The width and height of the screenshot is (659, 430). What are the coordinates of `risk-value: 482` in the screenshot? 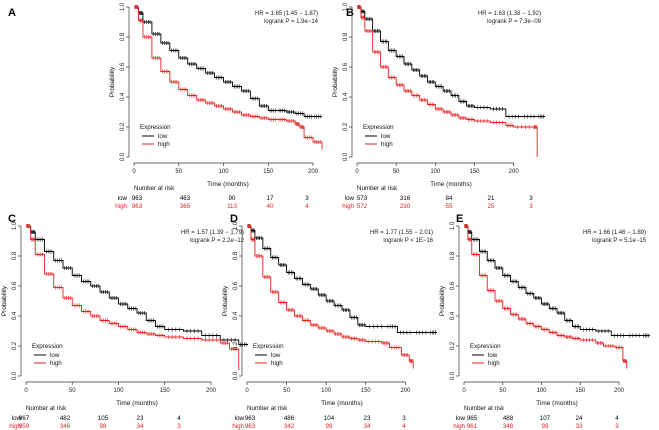 It's located at (65, 418).